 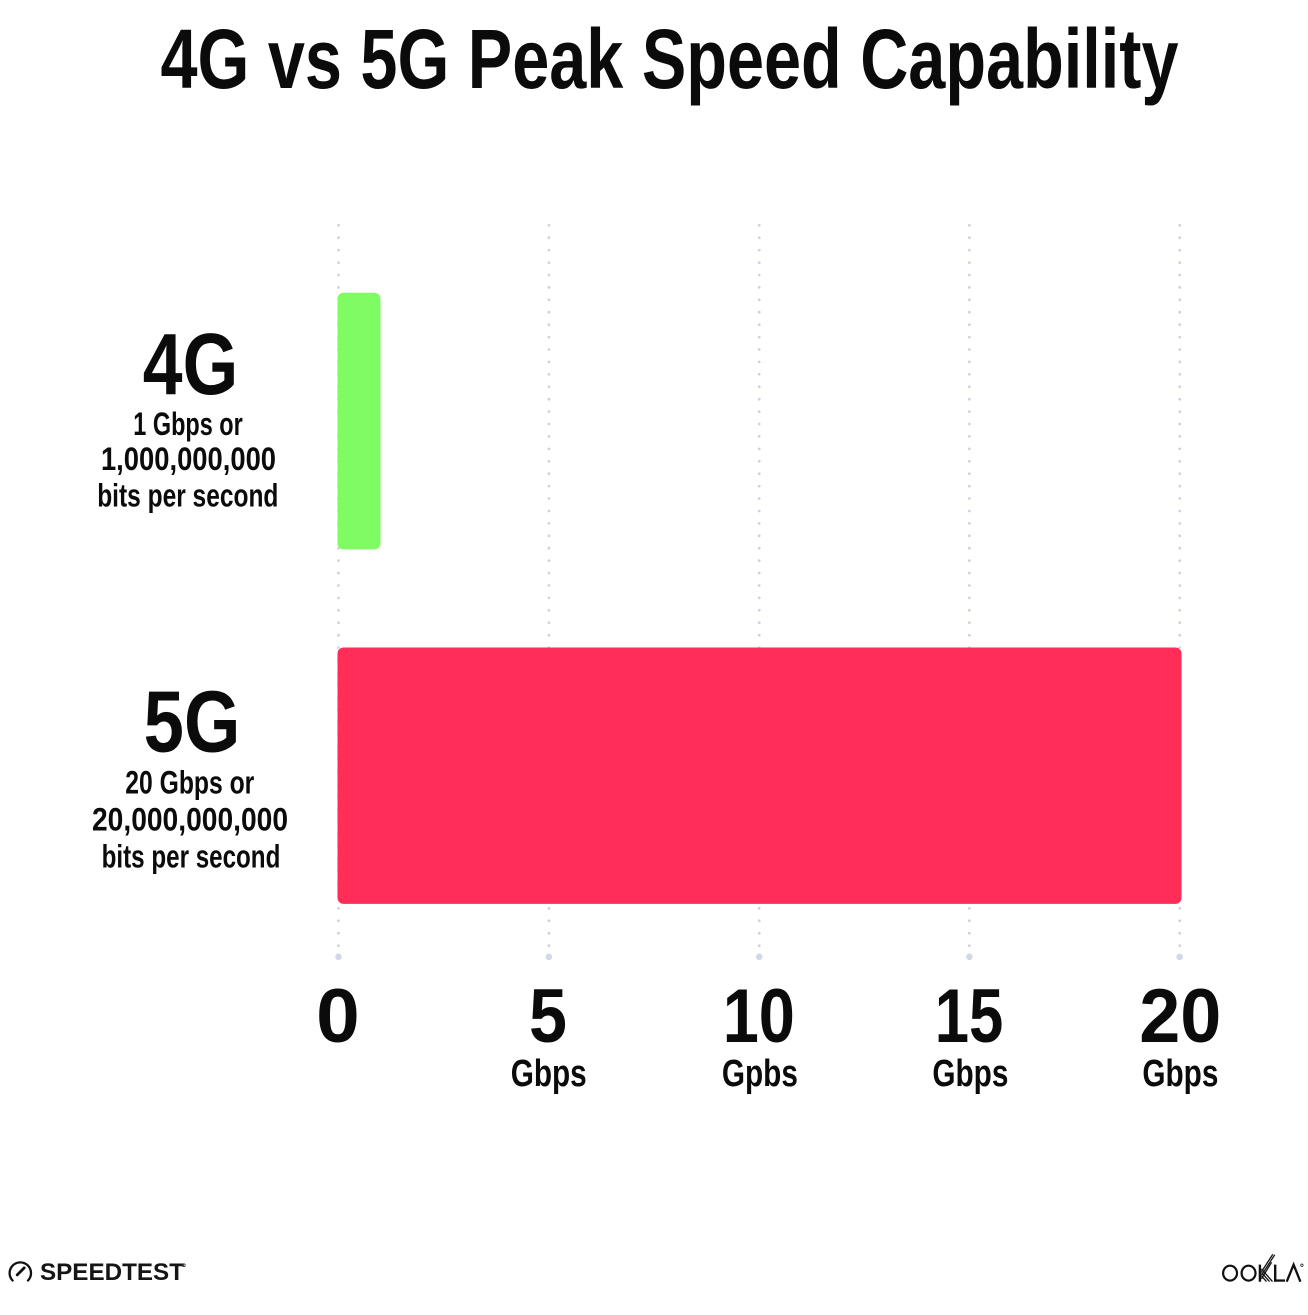 I want to click on svg-text: SPEEDTEST, so click(x=112, y=1272).